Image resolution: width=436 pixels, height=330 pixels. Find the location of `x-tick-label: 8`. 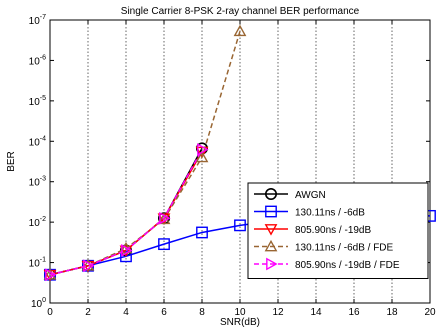

x-tick-label: 8 is located at coordinates (202, 312).